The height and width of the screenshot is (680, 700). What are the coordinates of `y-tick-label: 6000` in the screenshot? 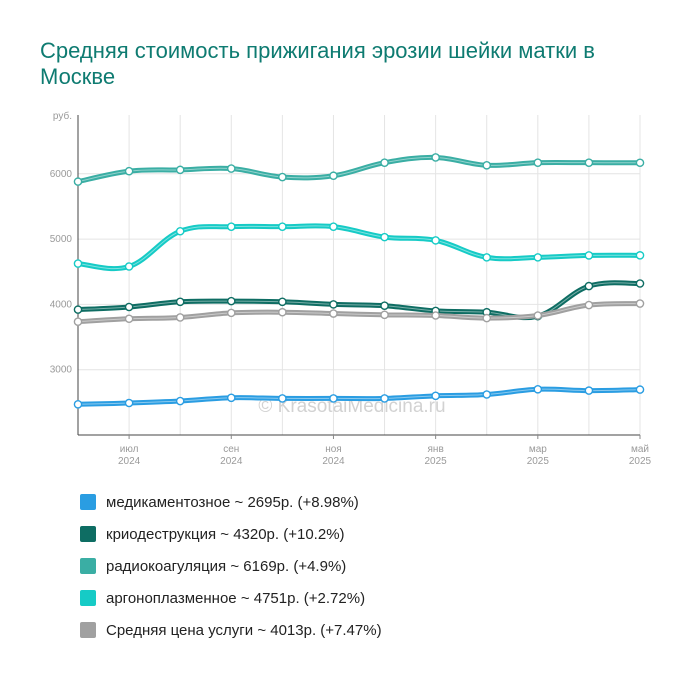 It's located at (61, 174).